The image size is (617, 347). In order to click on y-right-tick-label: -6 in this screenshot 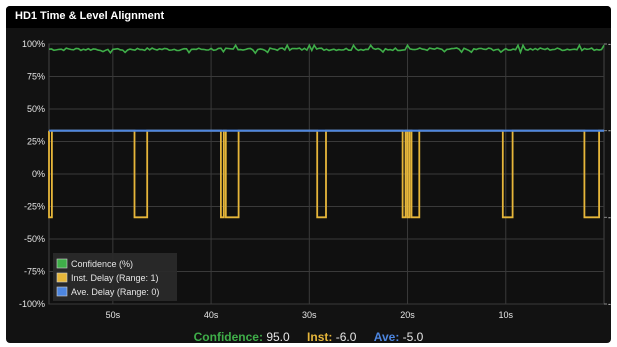, I will do `click(609, 217)`.